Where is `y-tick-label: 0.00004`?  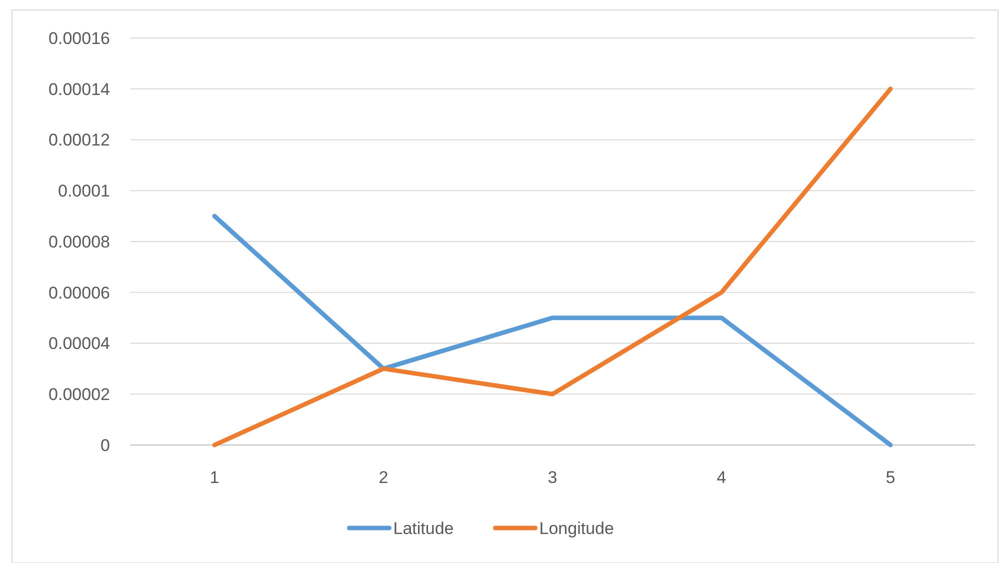 y-tick-label: 0.00004 is located at coordinates (79, 344).